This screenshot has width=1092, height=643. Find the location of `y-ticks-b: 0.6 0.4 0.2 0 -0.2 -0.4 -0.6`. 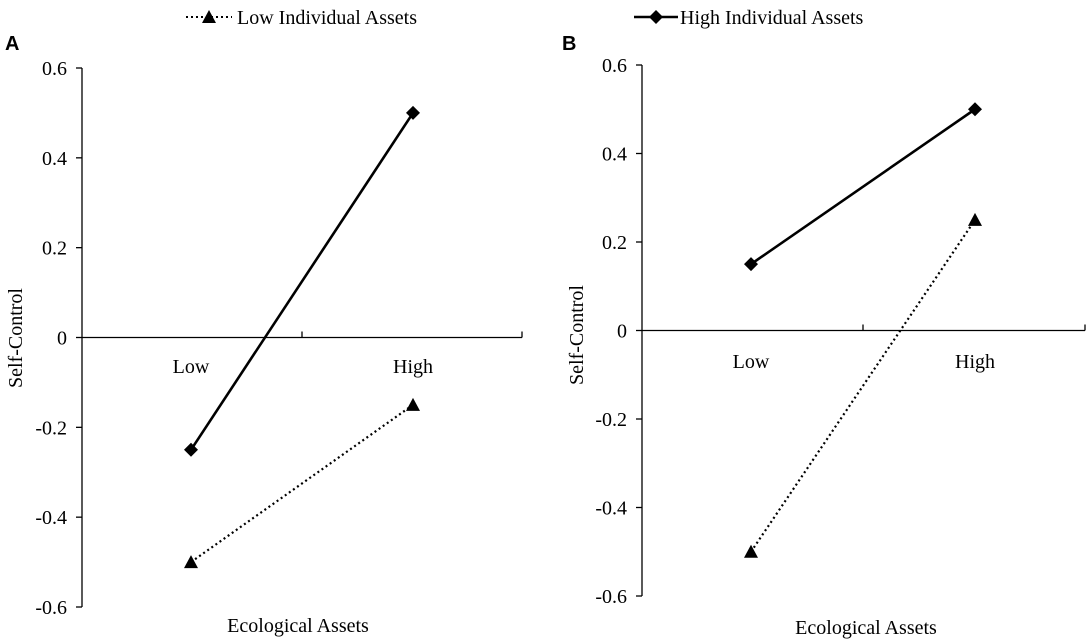

y-ticks-b: 0.6 0.4 0.2 0 -0.2 -0.4 -0.6 is located at coordinates (618, 331).